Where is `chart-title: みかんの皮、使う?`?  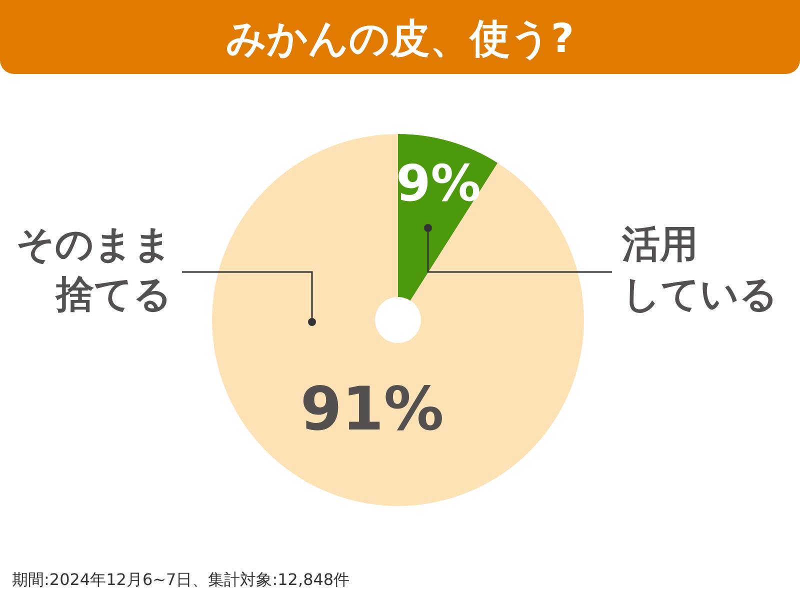 chart-title: みかんの皮、使う? is located at coordinates (400, 39).